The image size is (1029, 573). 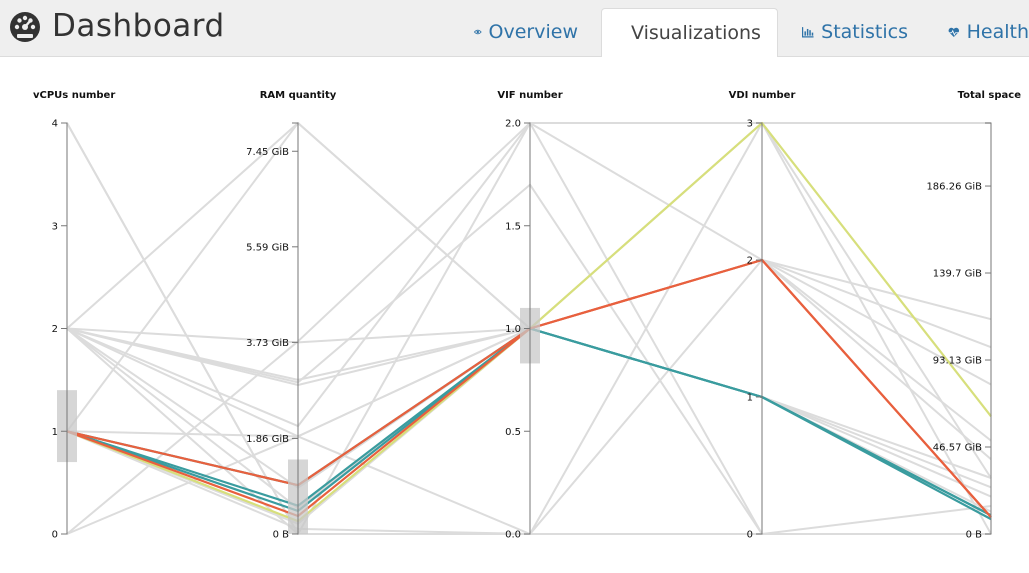 What do you see at coordinates (513, 329) in the screenshot?
I see `tick-label: 1.0` at bounding box center [513, 329].